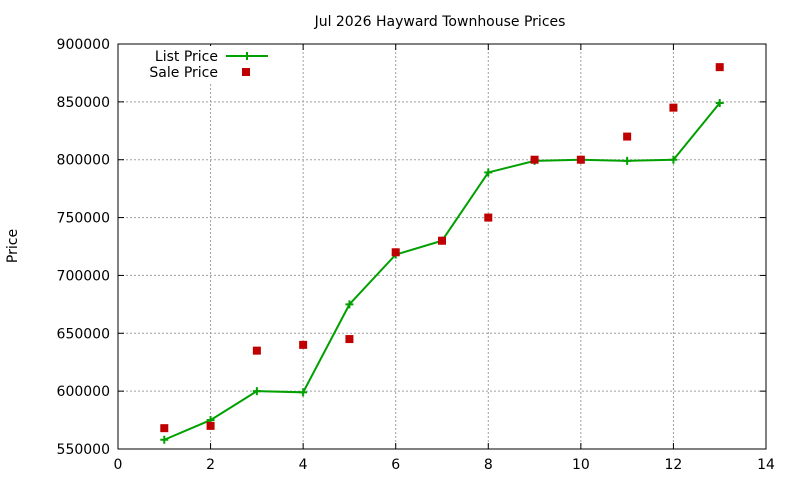  What do you see at coordinates (395, 465) in the screenshot?
I see `x-tick-label: 6` at bounding box center [395, 465].